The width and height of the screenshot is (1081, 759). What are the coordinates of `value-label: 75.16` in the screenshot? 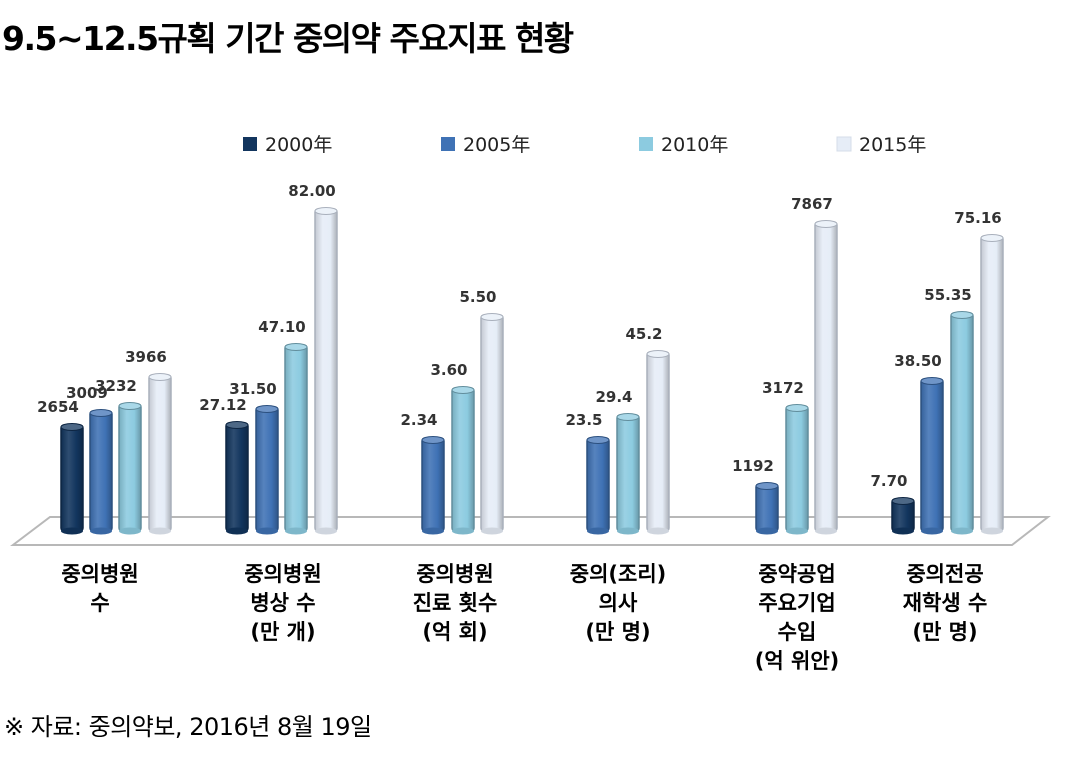 It's located at (977, 218).